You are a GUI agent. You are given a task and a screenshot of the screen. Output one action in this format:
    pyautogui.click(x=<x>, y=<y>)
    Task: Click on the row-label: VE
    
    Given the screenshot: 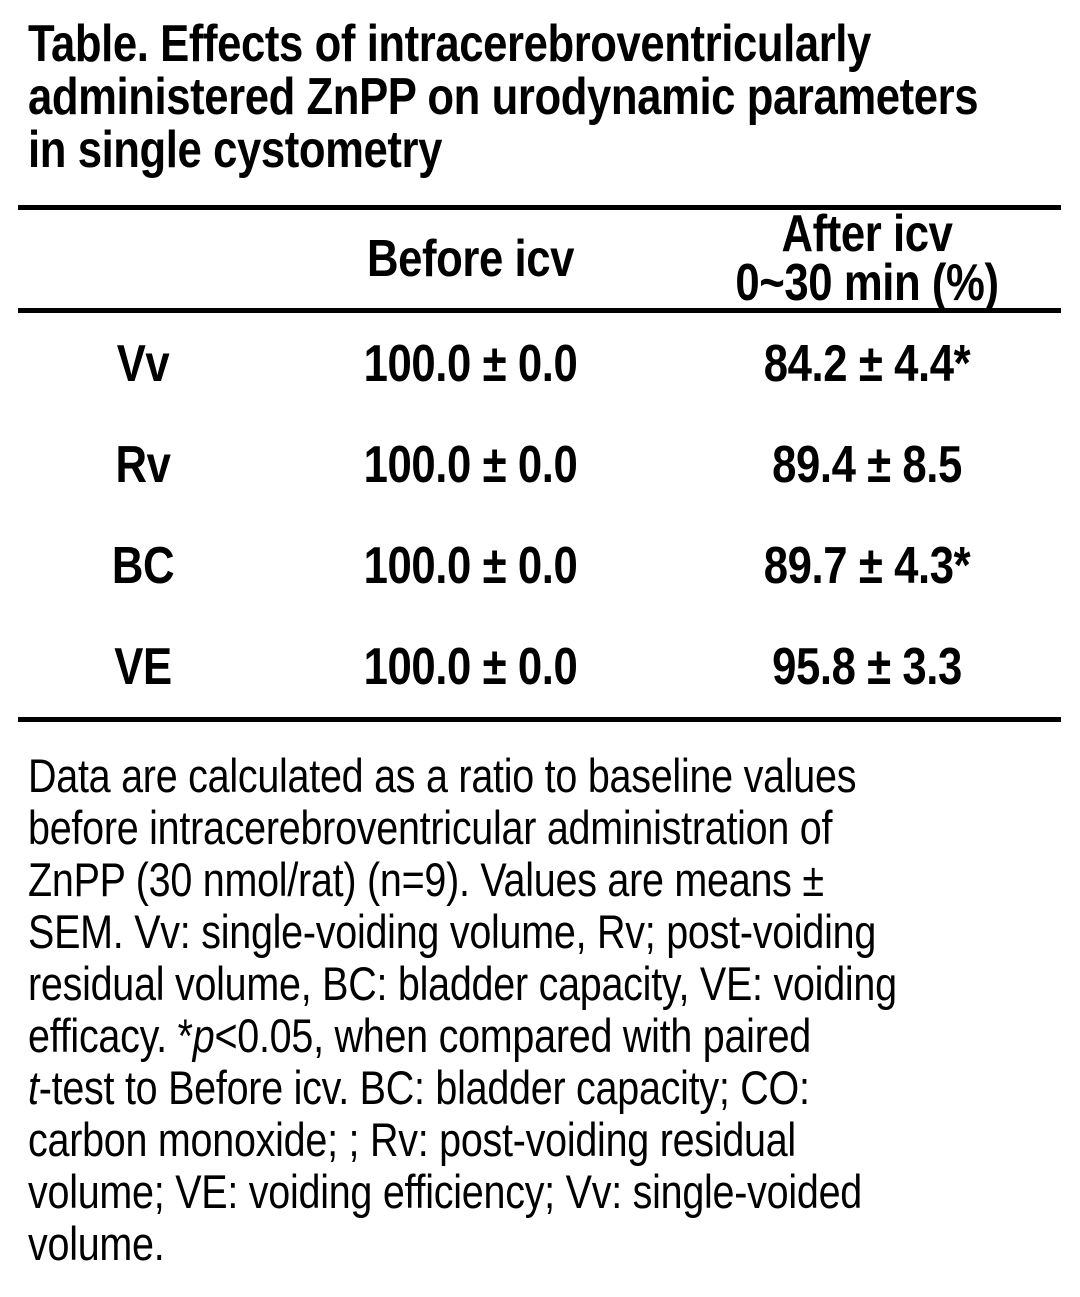 What is the action you would take?
    pyautogui.click(x=143, y=666)
    